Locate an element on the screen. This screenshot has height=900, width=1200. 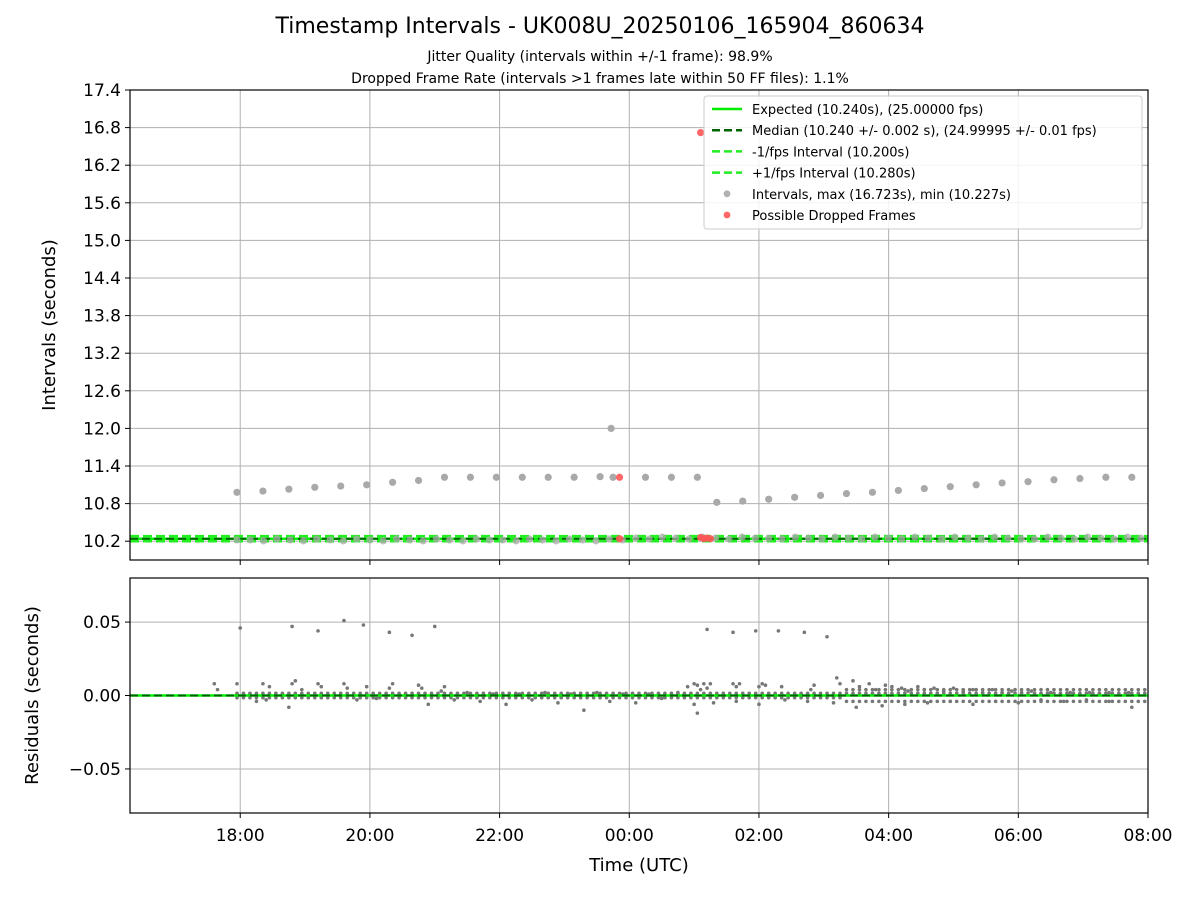
dropped-frame-points is located at coordinates (664, 336).